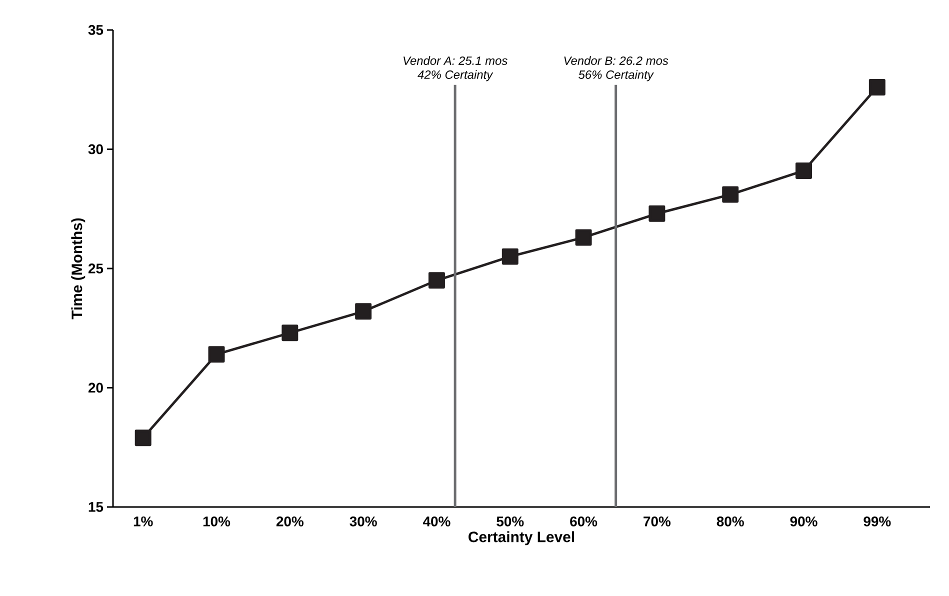  I want to click on x-tick-label: 99%, so click(877, 521).